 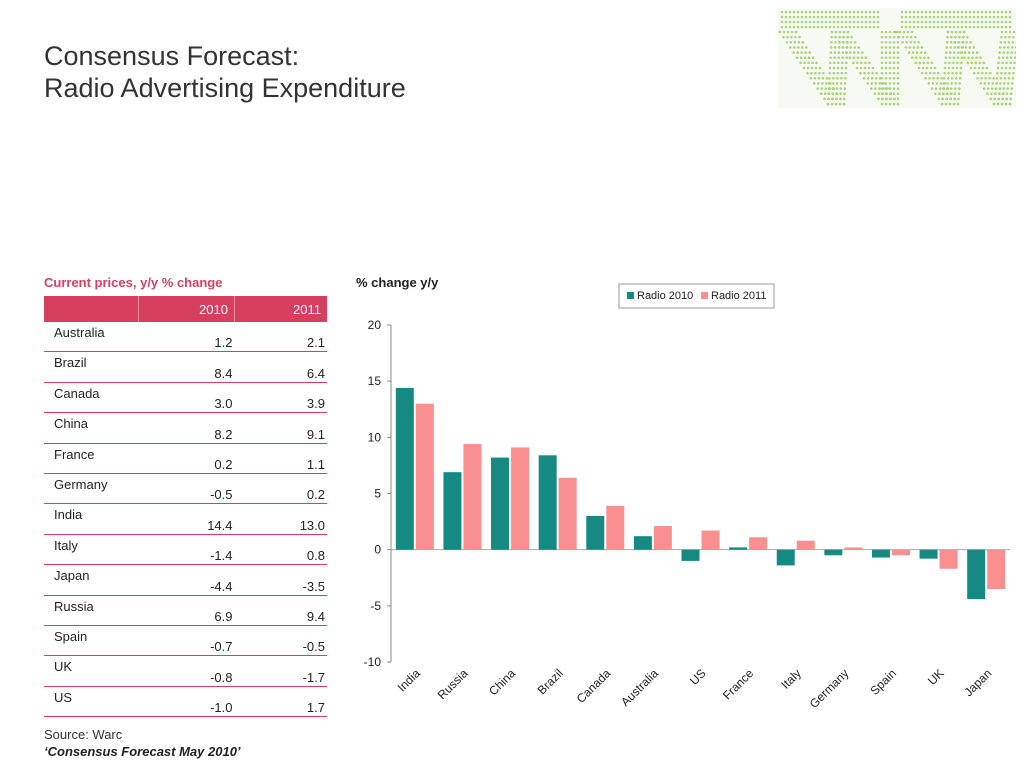 What do you see at coordinates (758, 543) in the screenshot?
I see `bar-france-2011` at bounding box center [758, 543].